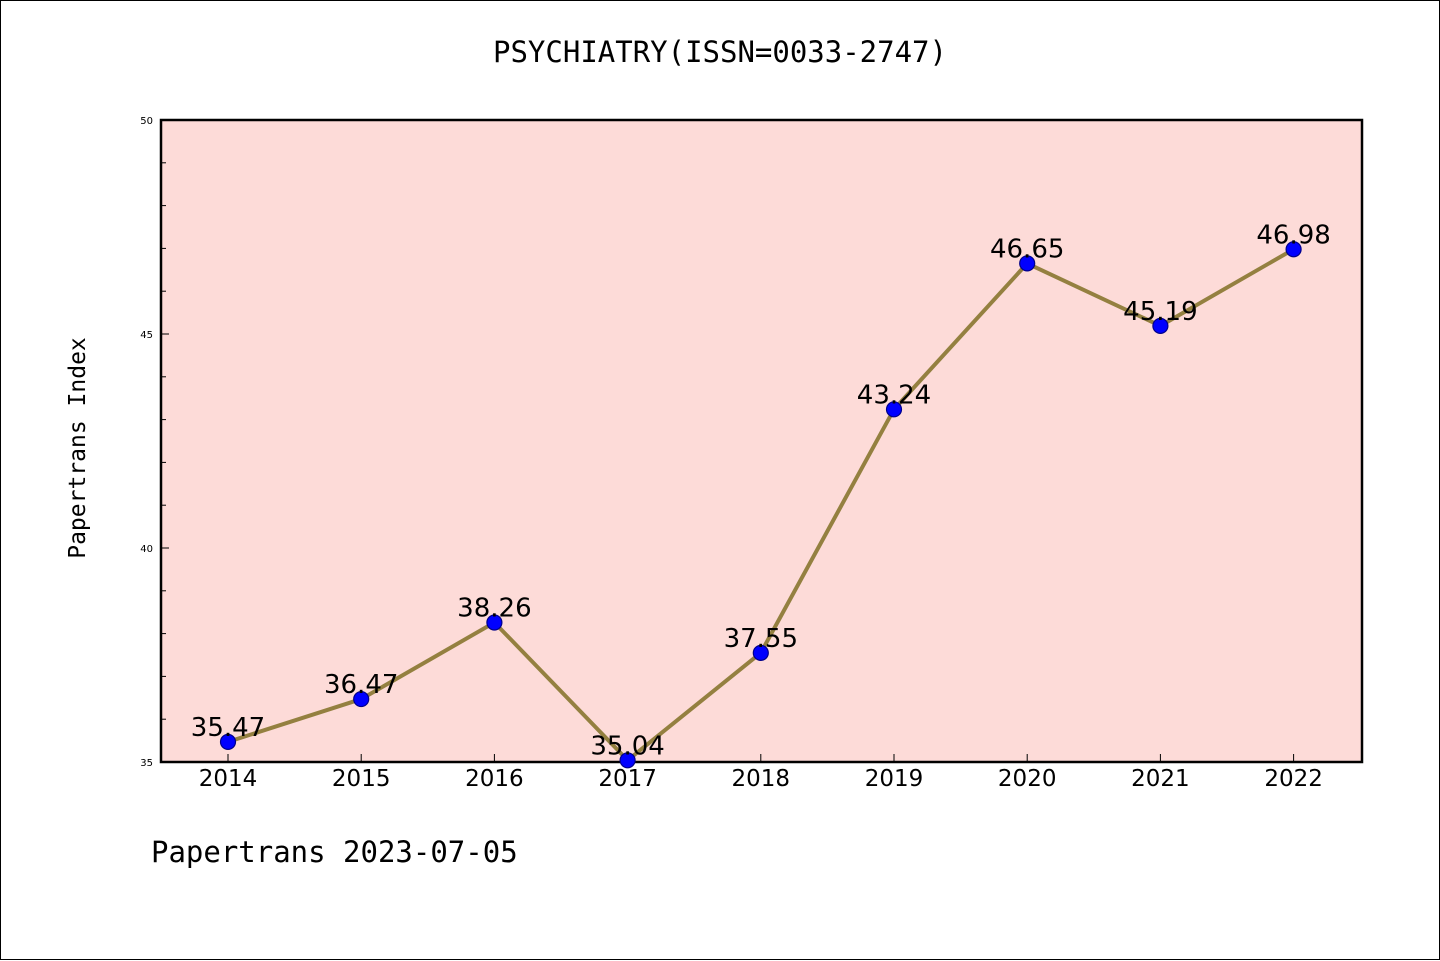 The width and height of the screenshot is (1440, 961). What do you see at coordinates (627, 746) in the screenshot?
I see `data-label: 35.04` at bounding box center [627, 746].